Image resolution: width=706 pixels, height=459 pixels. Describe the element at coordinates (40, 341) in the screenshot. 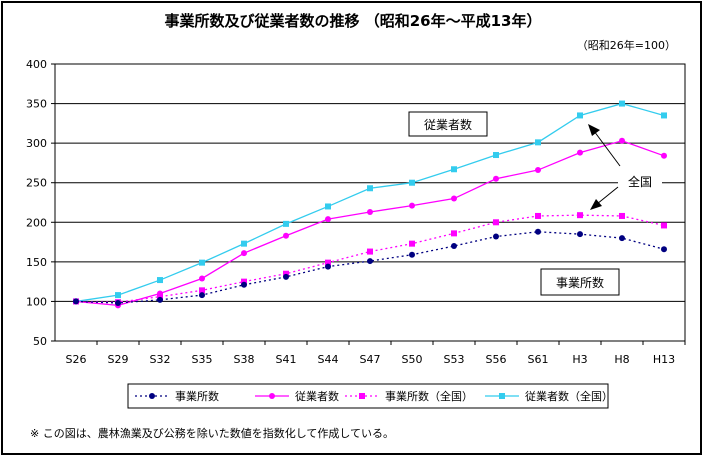

I see `y-tick-label: 50` at that location.